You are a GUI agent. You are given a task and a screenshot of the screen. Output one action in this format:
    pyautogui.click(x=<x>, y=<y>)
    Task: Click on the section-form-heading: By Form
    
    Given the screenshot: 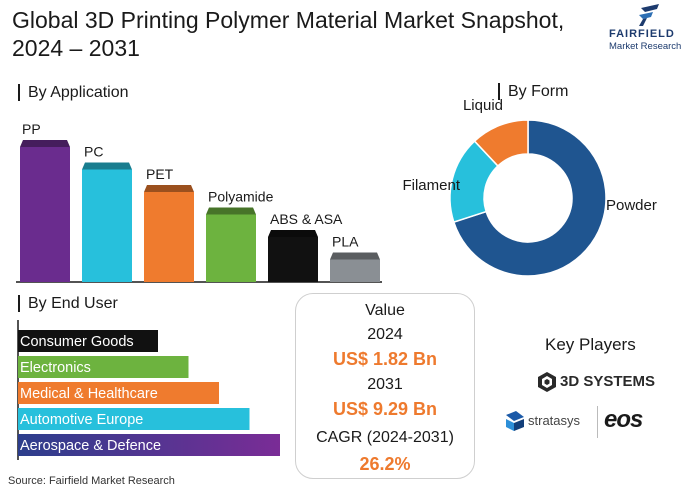 What is the action you would take?
    pyautogui.click(x=533, y=91)
    